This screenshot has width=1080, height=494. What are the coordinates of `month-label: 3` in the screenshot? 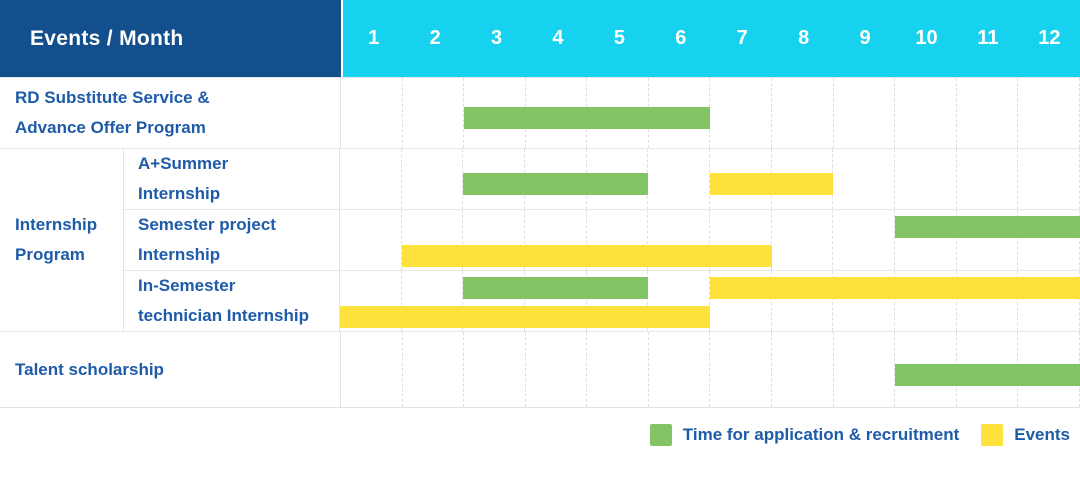 It's located at (496, 38).